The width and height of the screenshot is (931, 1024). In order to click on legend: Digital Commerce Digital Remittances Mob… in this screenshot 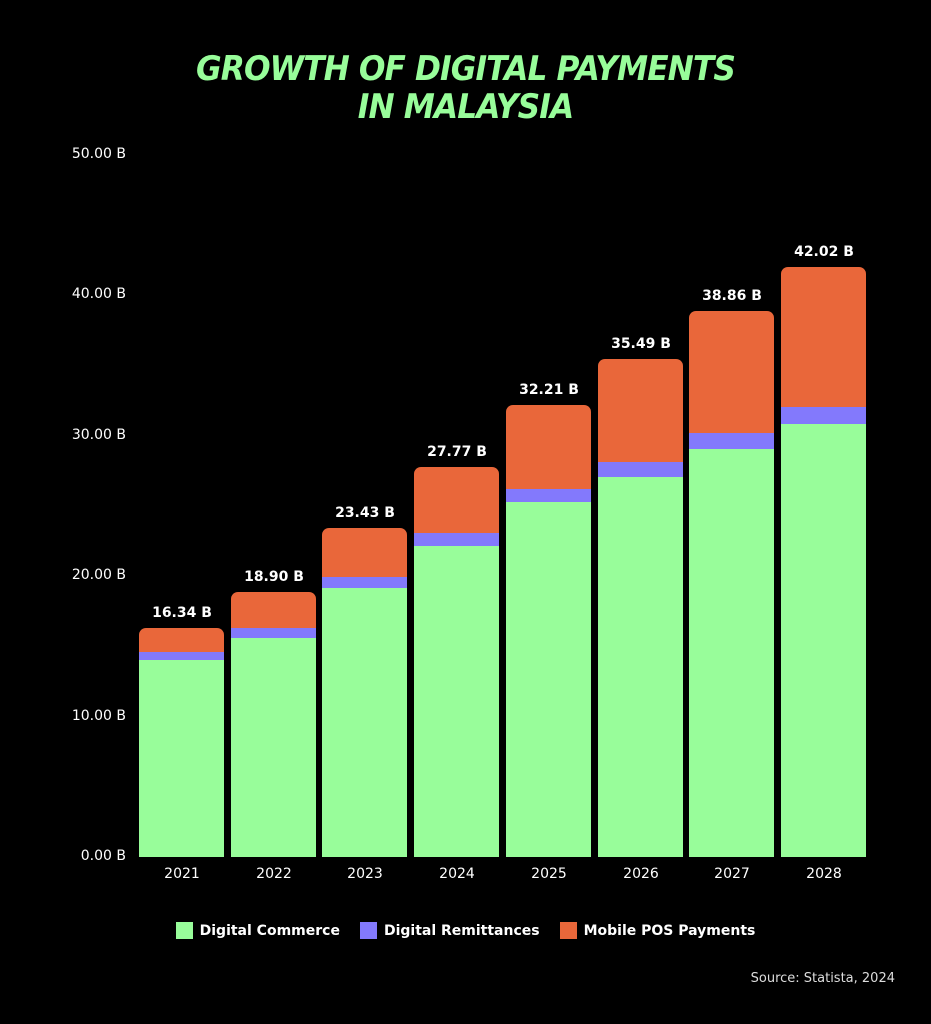, I will do `click(465, 930)`.